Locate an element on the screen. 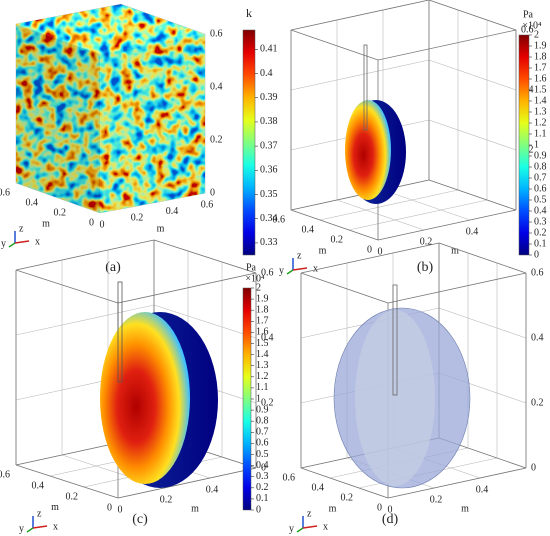 The image size is (550, 536). colorbar-multiplier: ×10⁴ is located at coordinates (255, 278).